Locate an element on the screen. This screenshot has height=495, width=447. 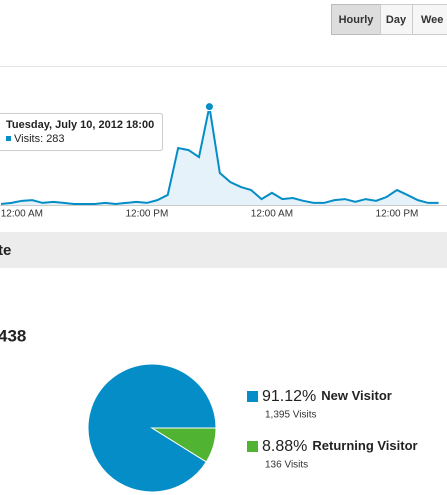
legend-entry: 91.12% New Visitor is located at coordinates (327, 396).